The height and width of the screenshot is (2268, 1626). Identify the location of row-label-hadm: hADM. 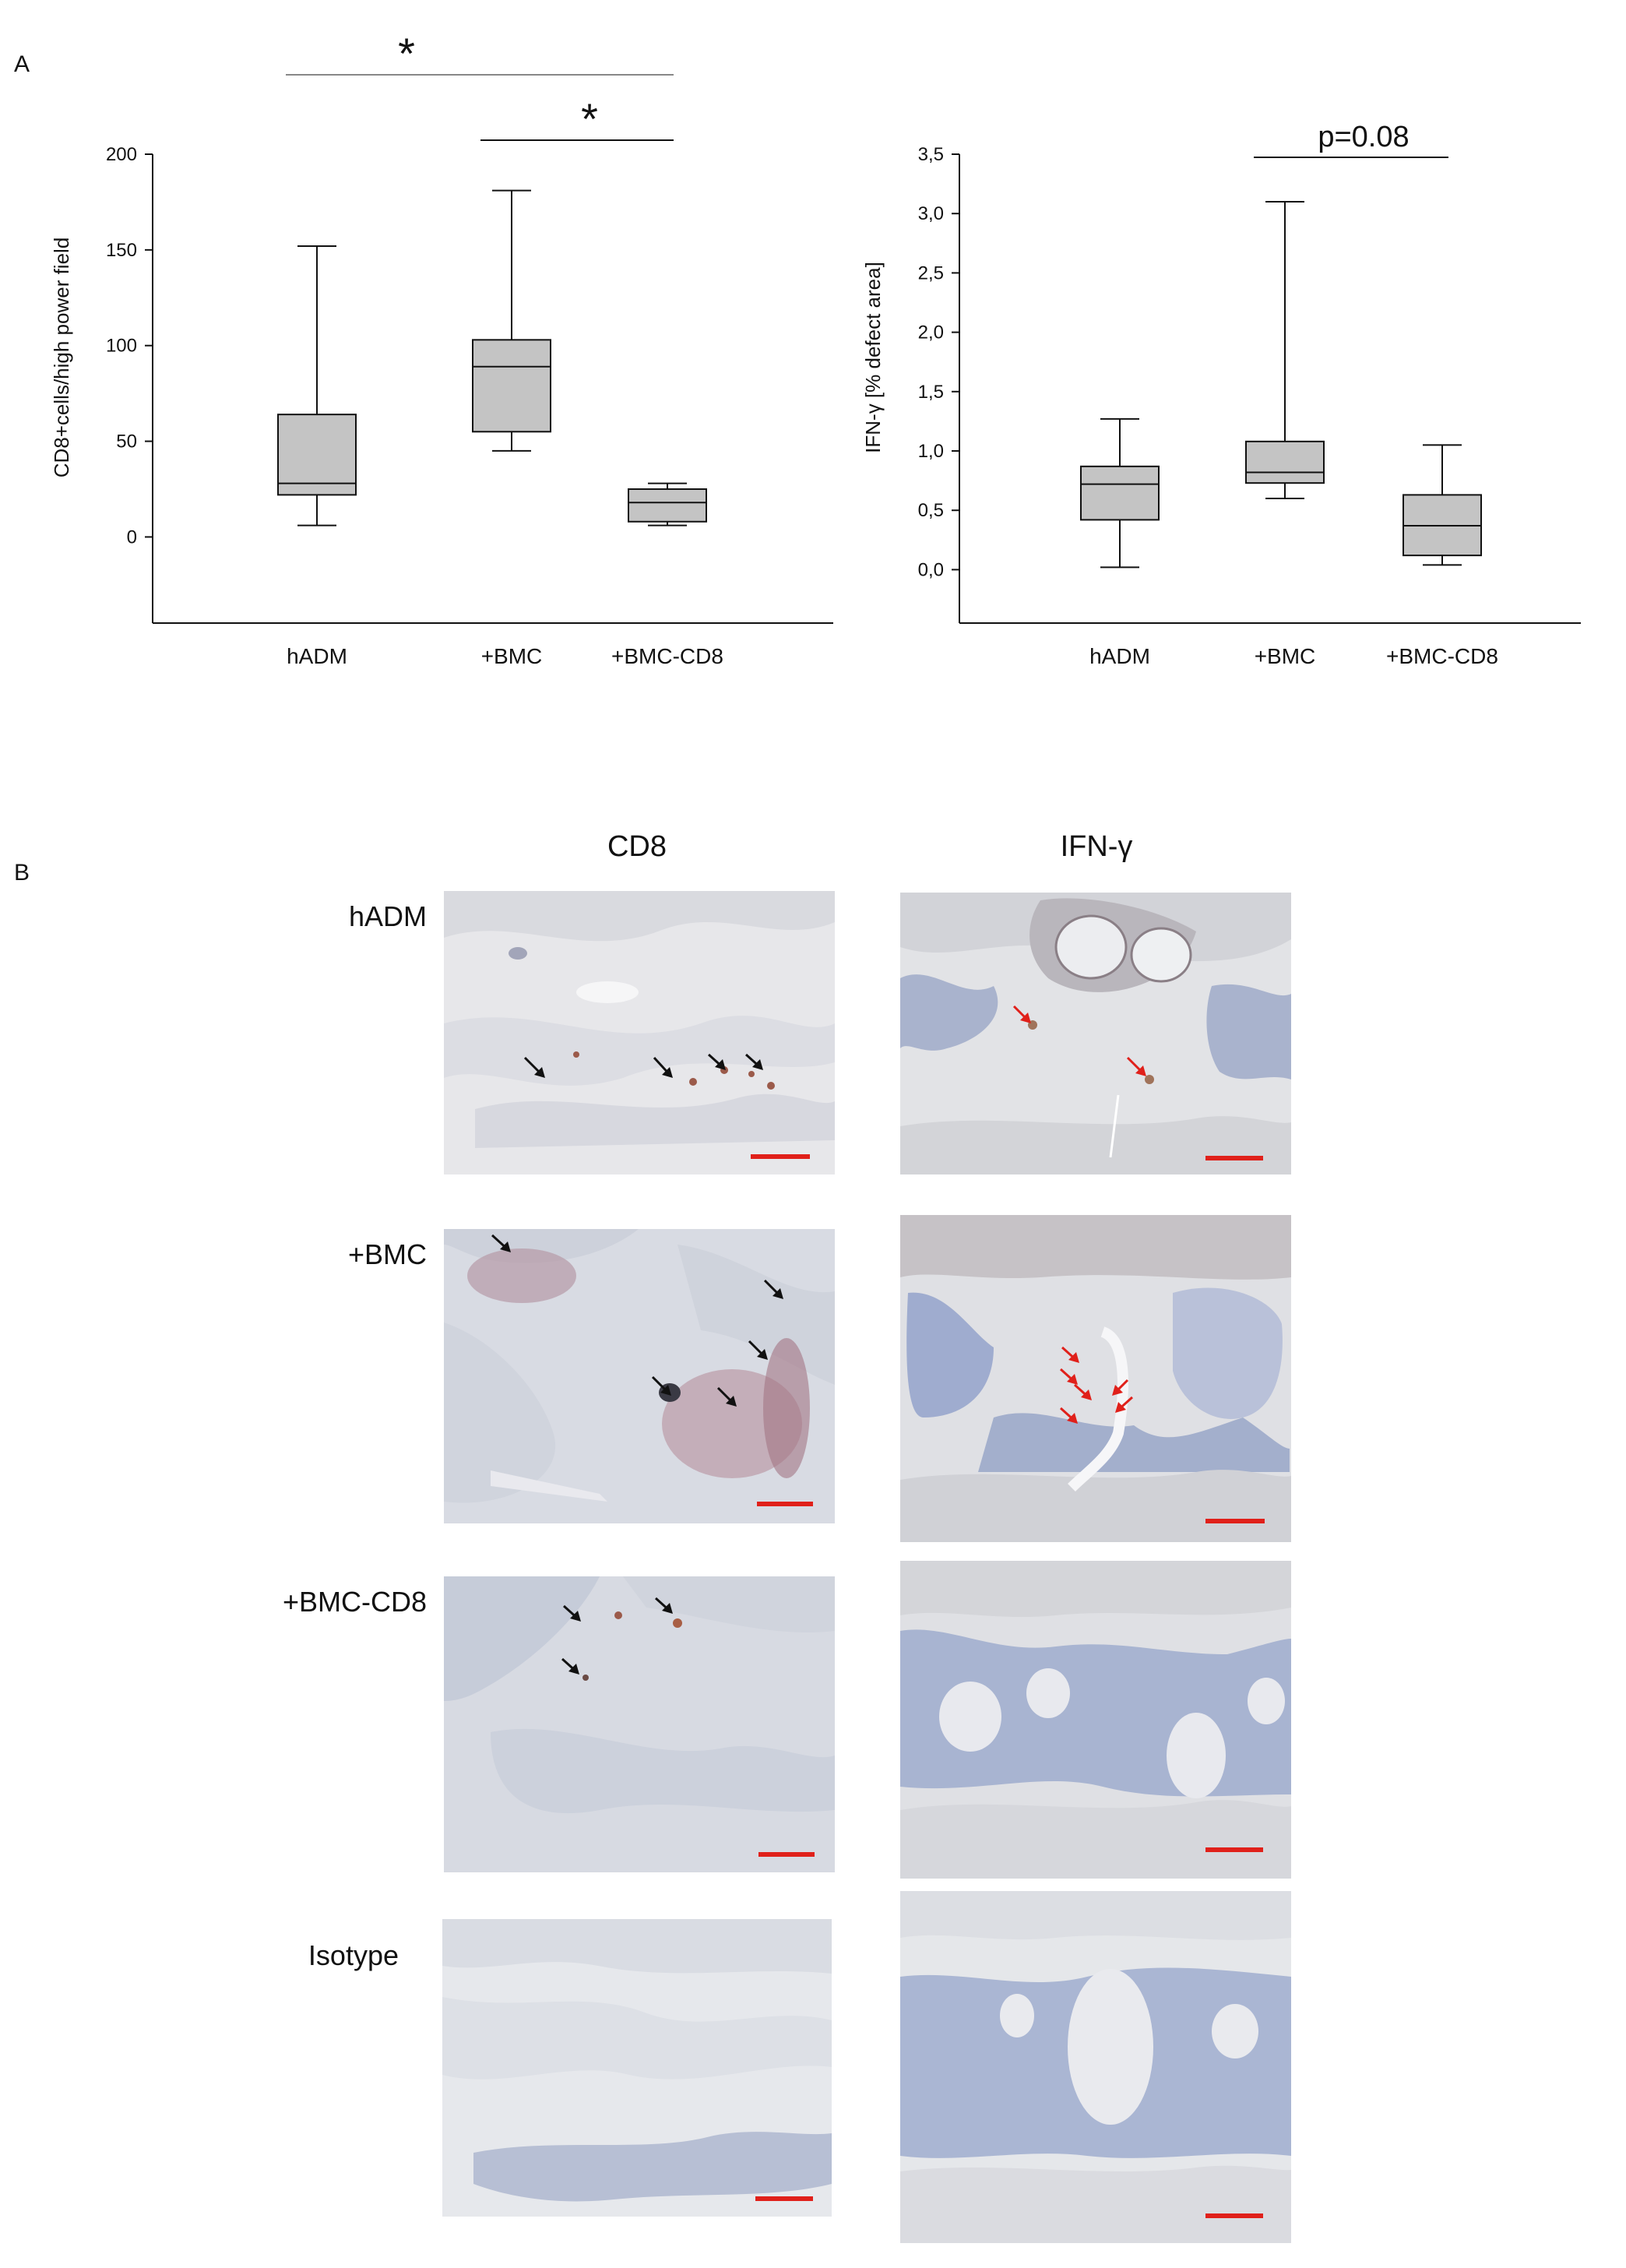
(387, 916).